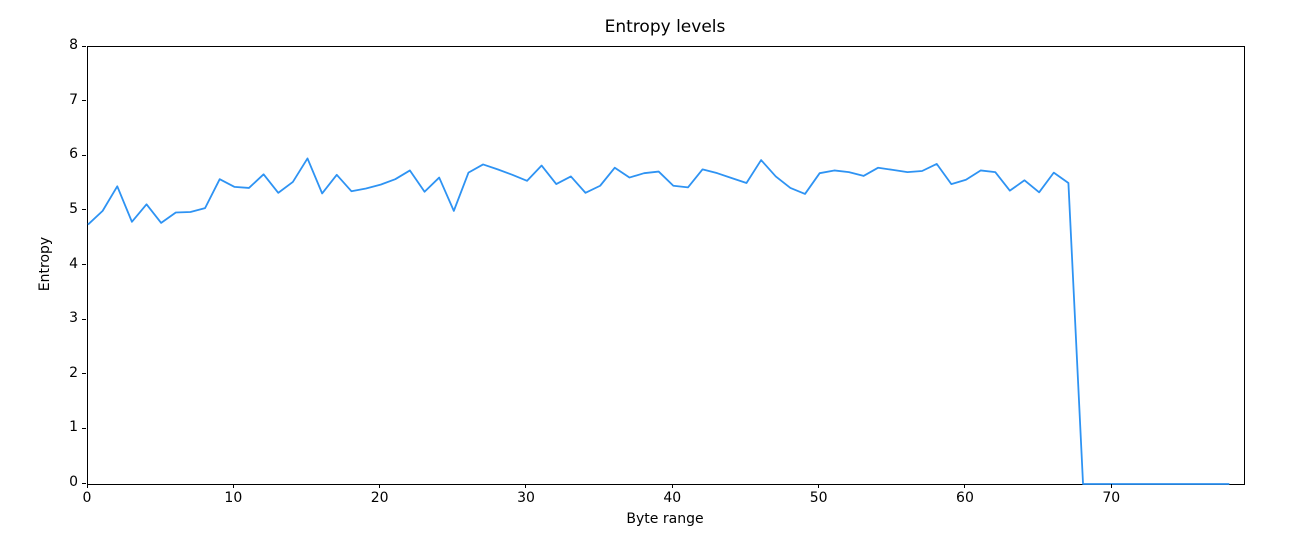 Image resolution: width=1302 pixels, height=539 pixels. What do you see at coordinates (526, 498) in the screenshot?
I see `x-tick-label-30: 30` at bounding box center [526, 498].